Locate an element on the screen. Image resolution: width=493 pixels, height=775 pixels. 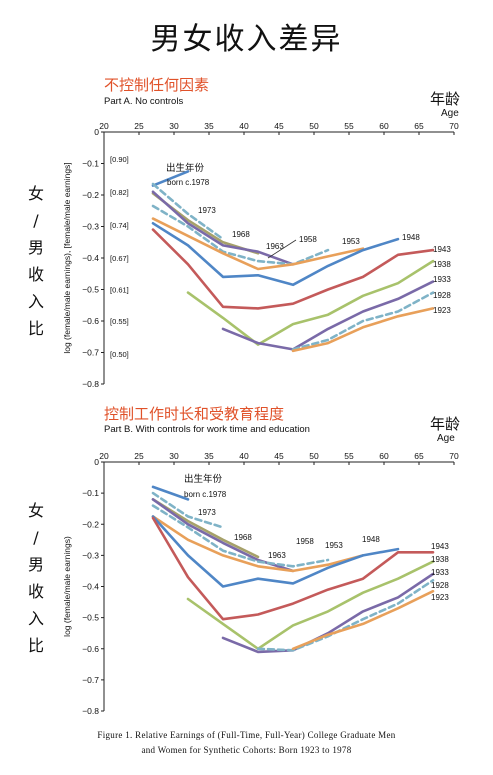
label-pointer is located at coordinates (282, 249).